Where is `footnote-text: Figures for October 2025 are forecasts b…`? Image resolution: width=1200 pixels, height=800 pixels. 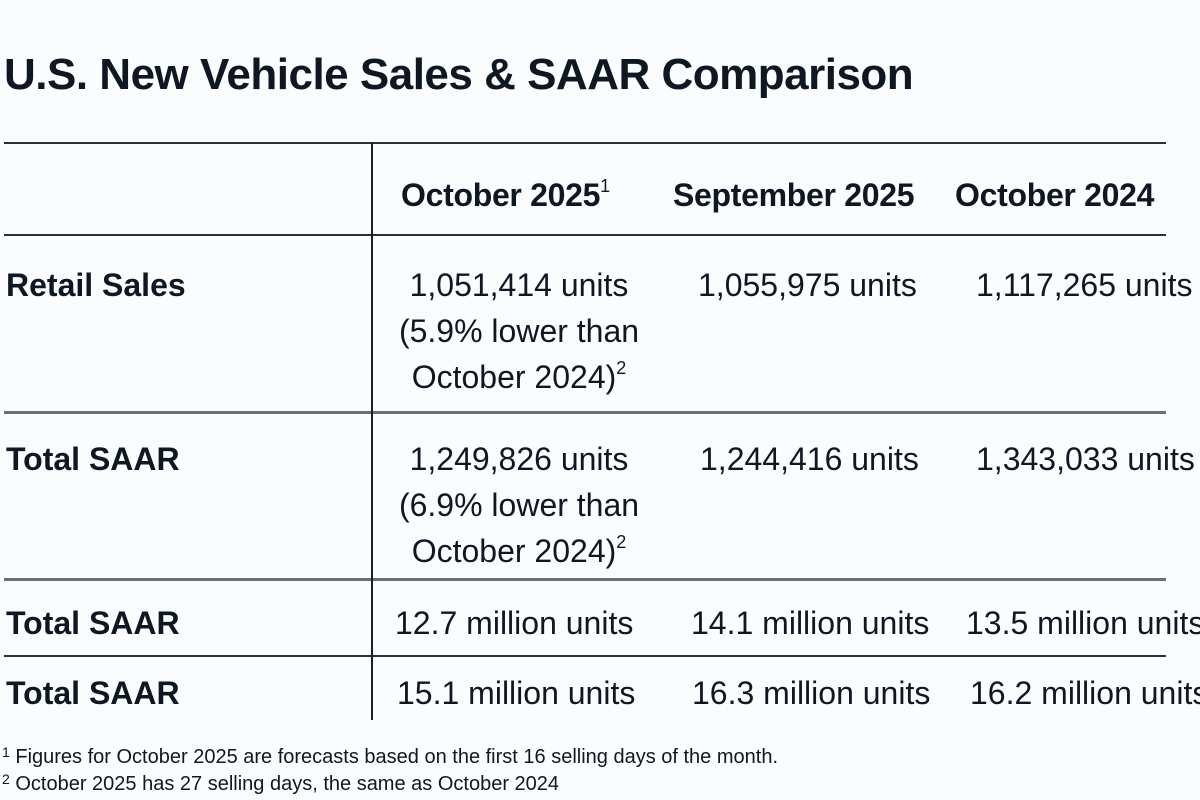 footnote-text: Figures for October 2025 are forecasts b… is located at coordinates (396, 757).